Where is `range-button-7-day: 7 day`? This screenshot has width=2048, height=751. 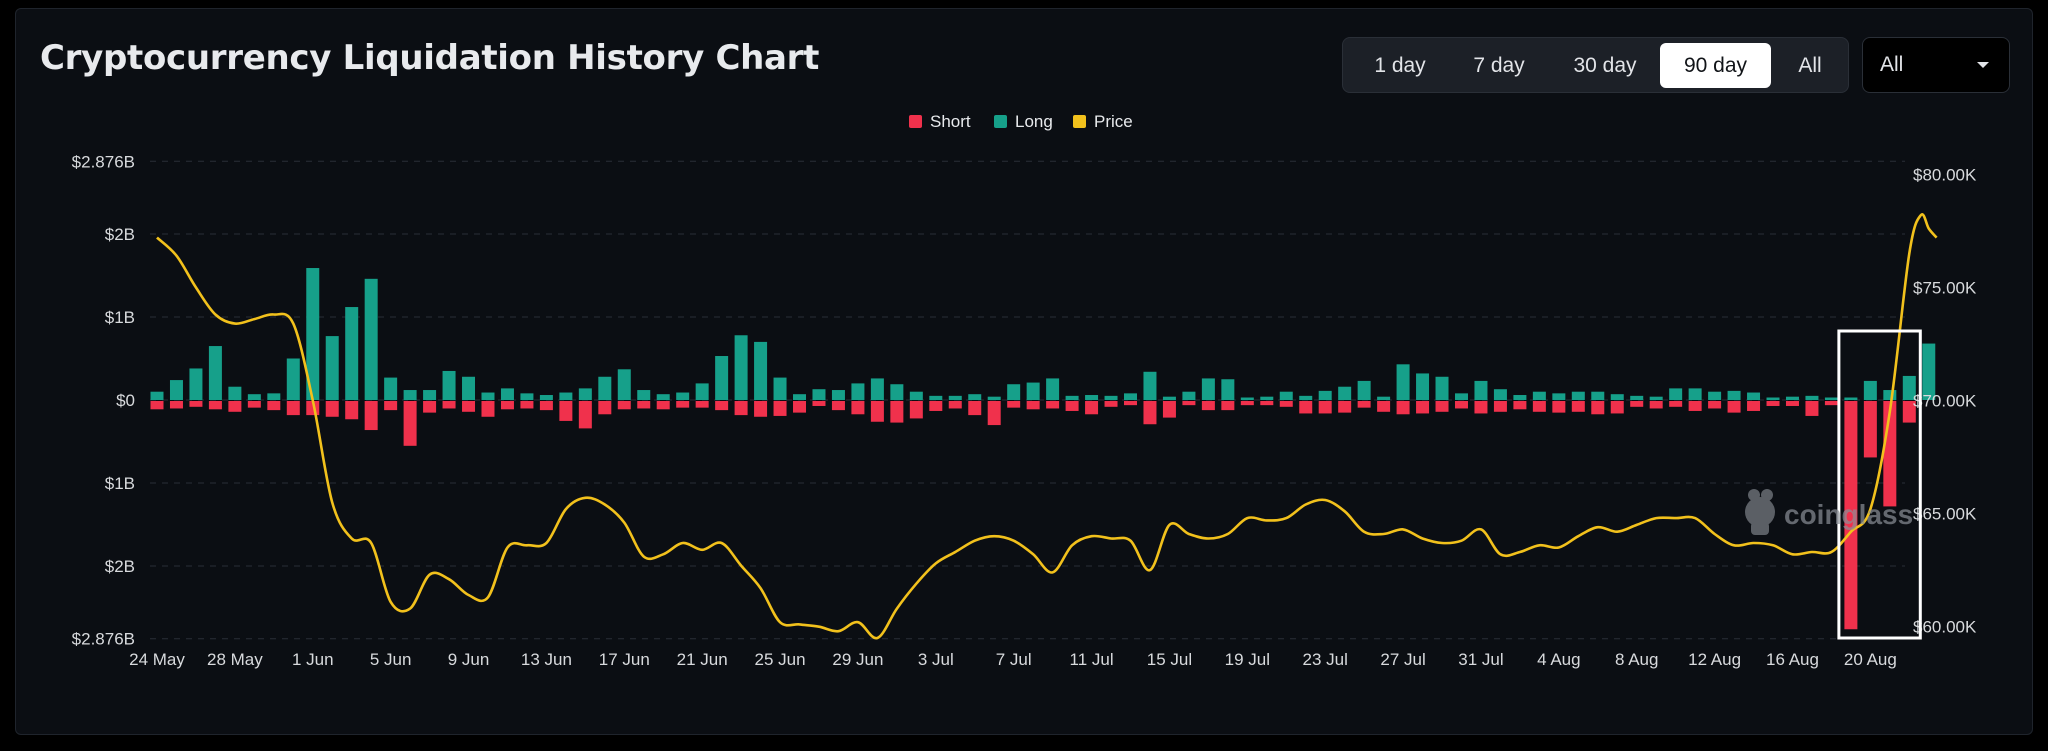 range-button-7-day: 7 day is located at coordinates (1499, 65).